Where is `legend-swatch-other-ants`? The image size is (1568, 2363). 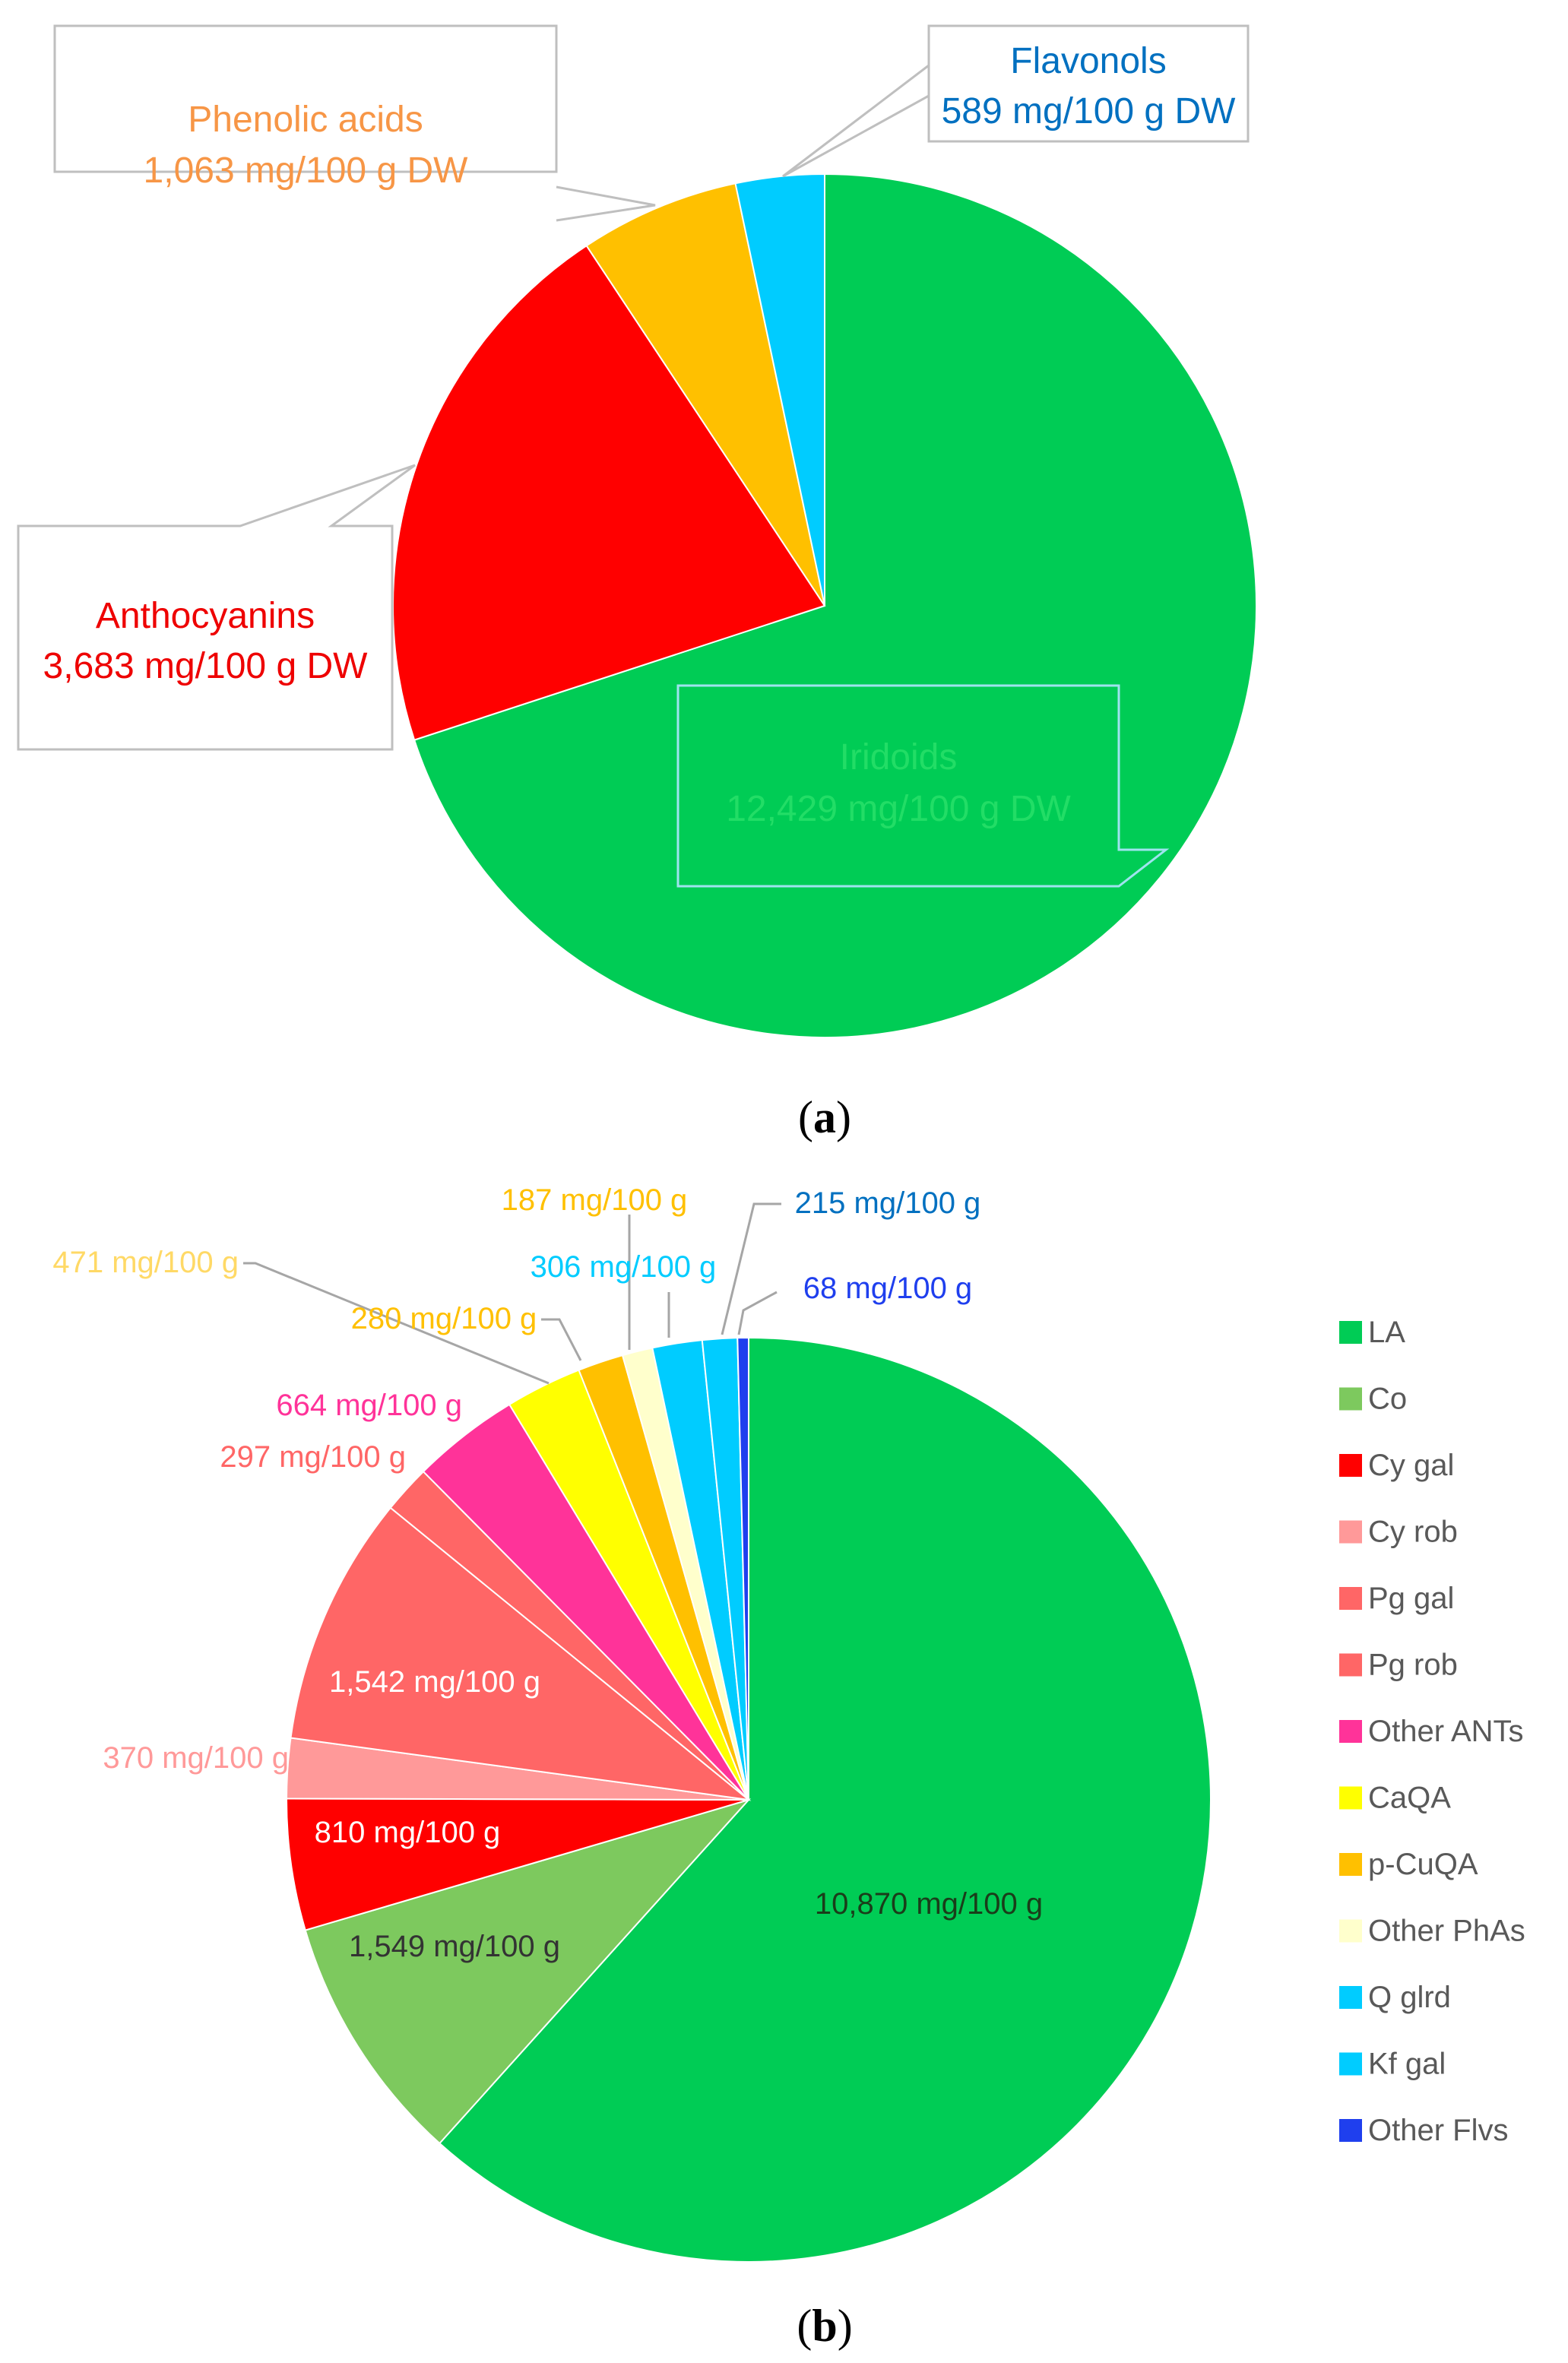 legend-swatch-other-ants is located at coordinates (1350, 1731).